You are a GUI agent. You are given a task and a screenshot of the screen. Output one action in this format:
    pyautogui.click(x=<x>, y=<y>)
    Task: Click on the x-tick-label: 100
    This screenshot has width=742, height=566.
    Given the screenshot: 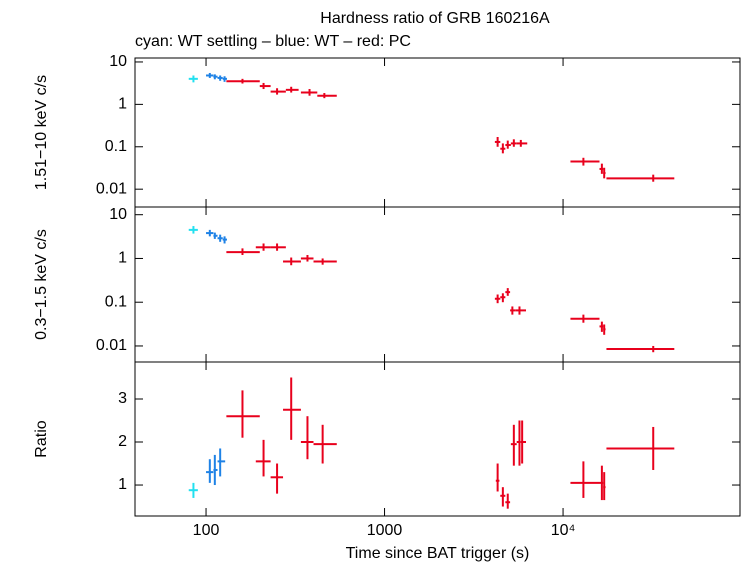 What is the action you would take?
    pyautogui.click(x=206, y=530)
    